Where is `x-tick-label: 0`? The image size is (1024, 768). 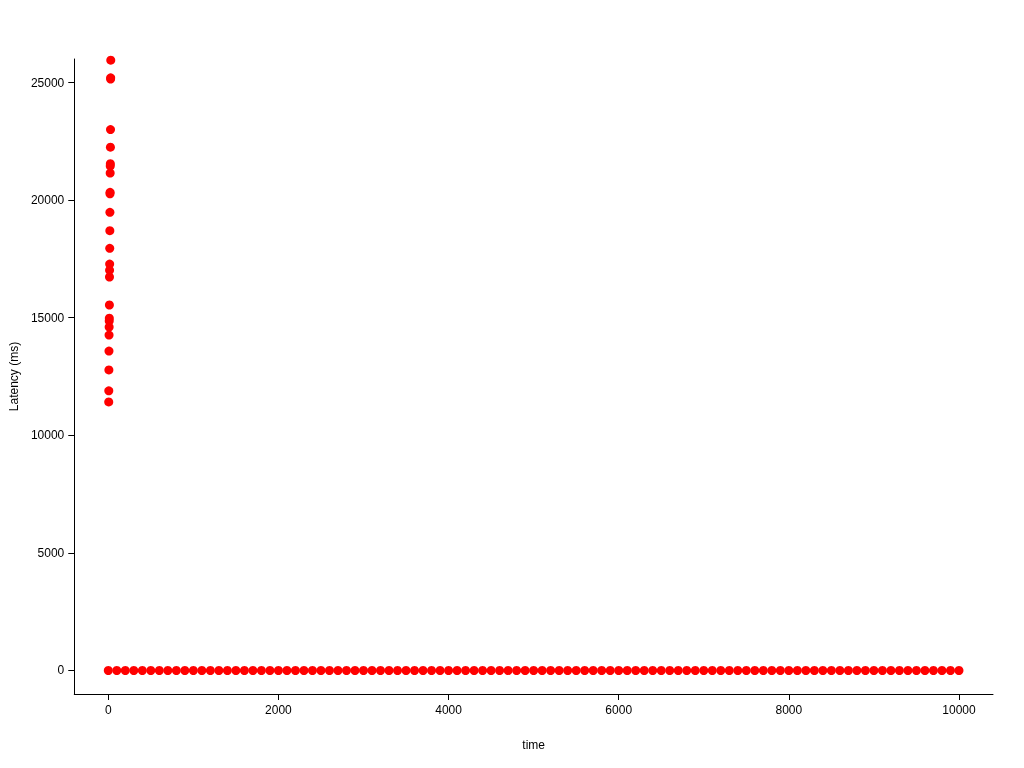
x-tick-label: 0 is located at coordinates (108, 710).